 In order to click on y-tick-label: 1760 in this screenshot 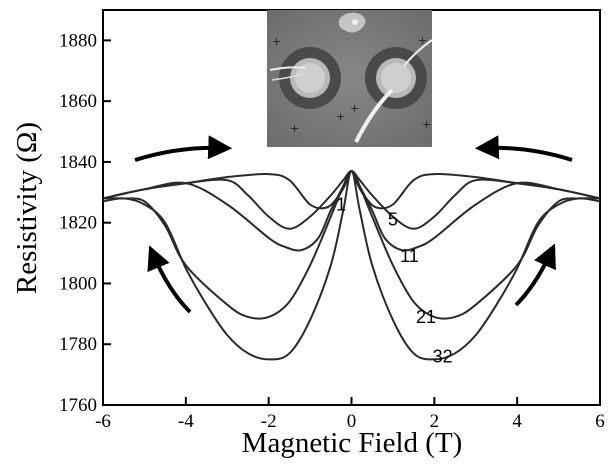, I will do `click(78, 405)`.